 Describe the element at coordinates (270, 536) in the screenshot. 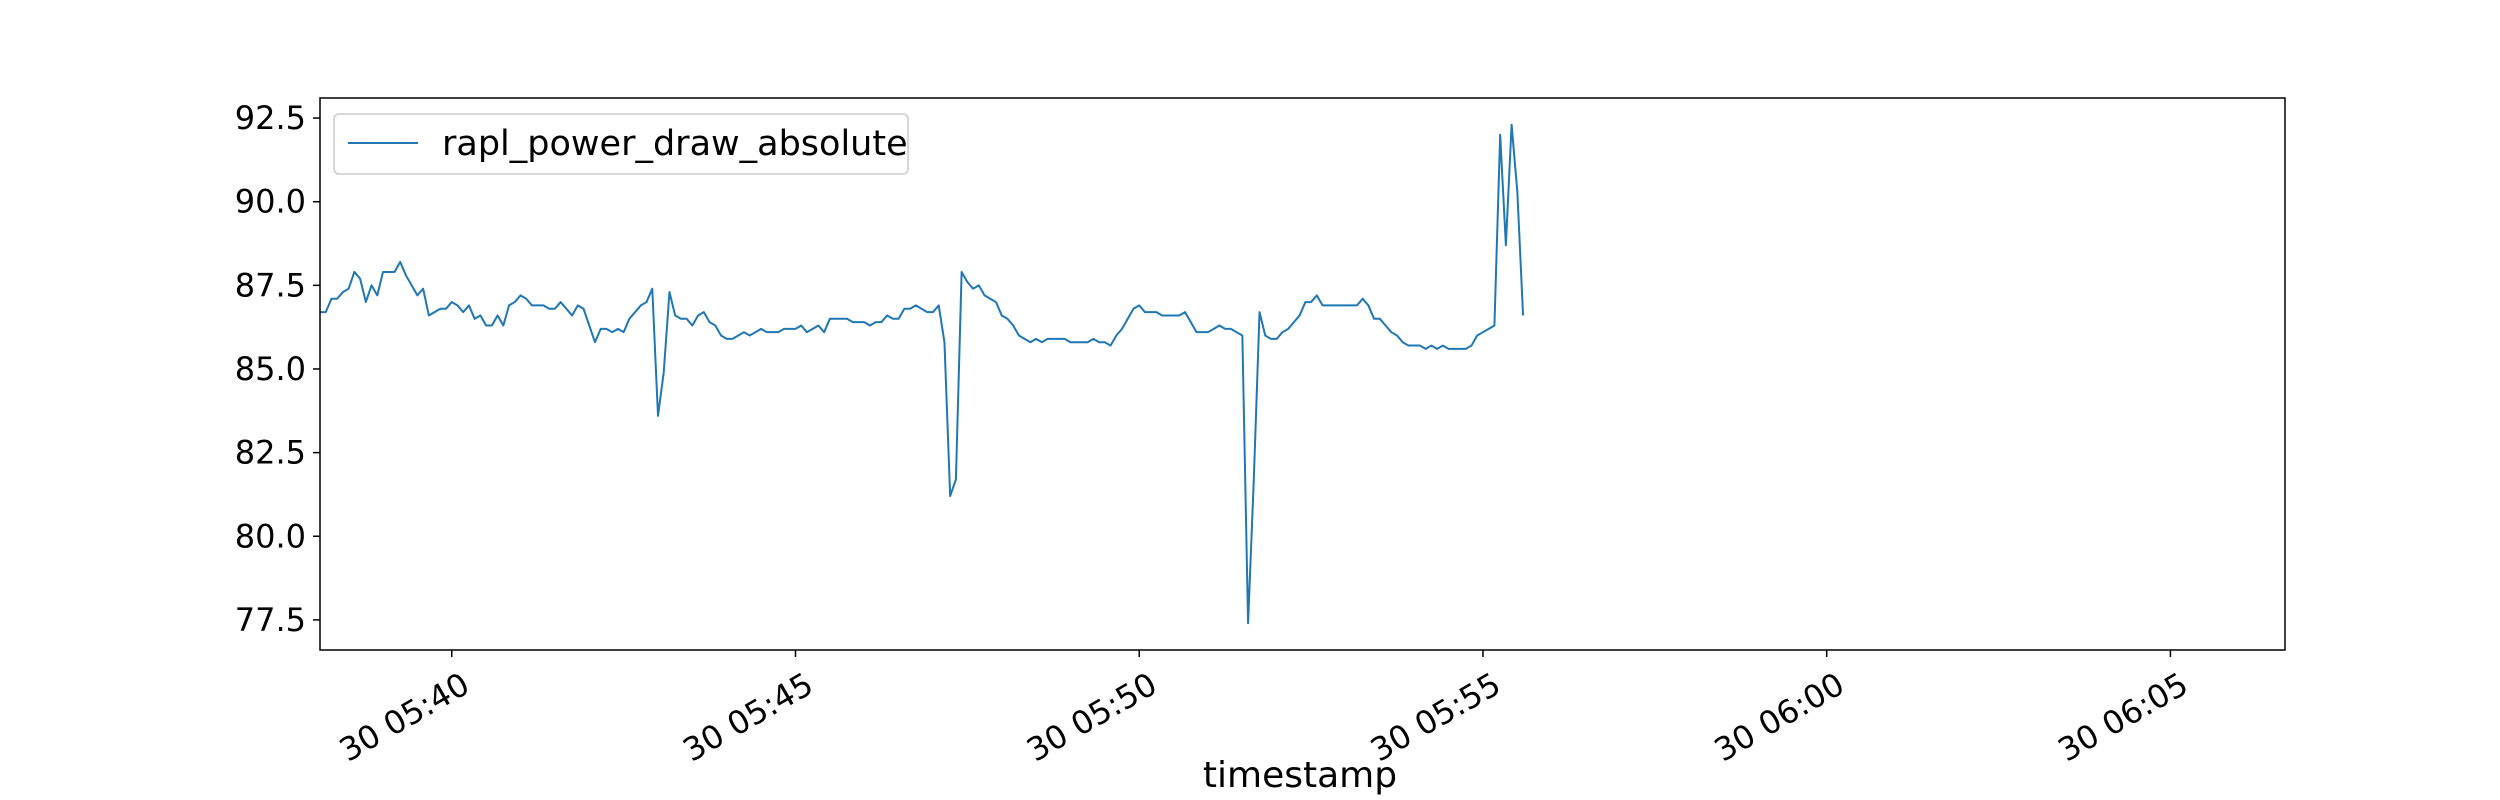

I see `y-tick-label: 80.0` at that location.